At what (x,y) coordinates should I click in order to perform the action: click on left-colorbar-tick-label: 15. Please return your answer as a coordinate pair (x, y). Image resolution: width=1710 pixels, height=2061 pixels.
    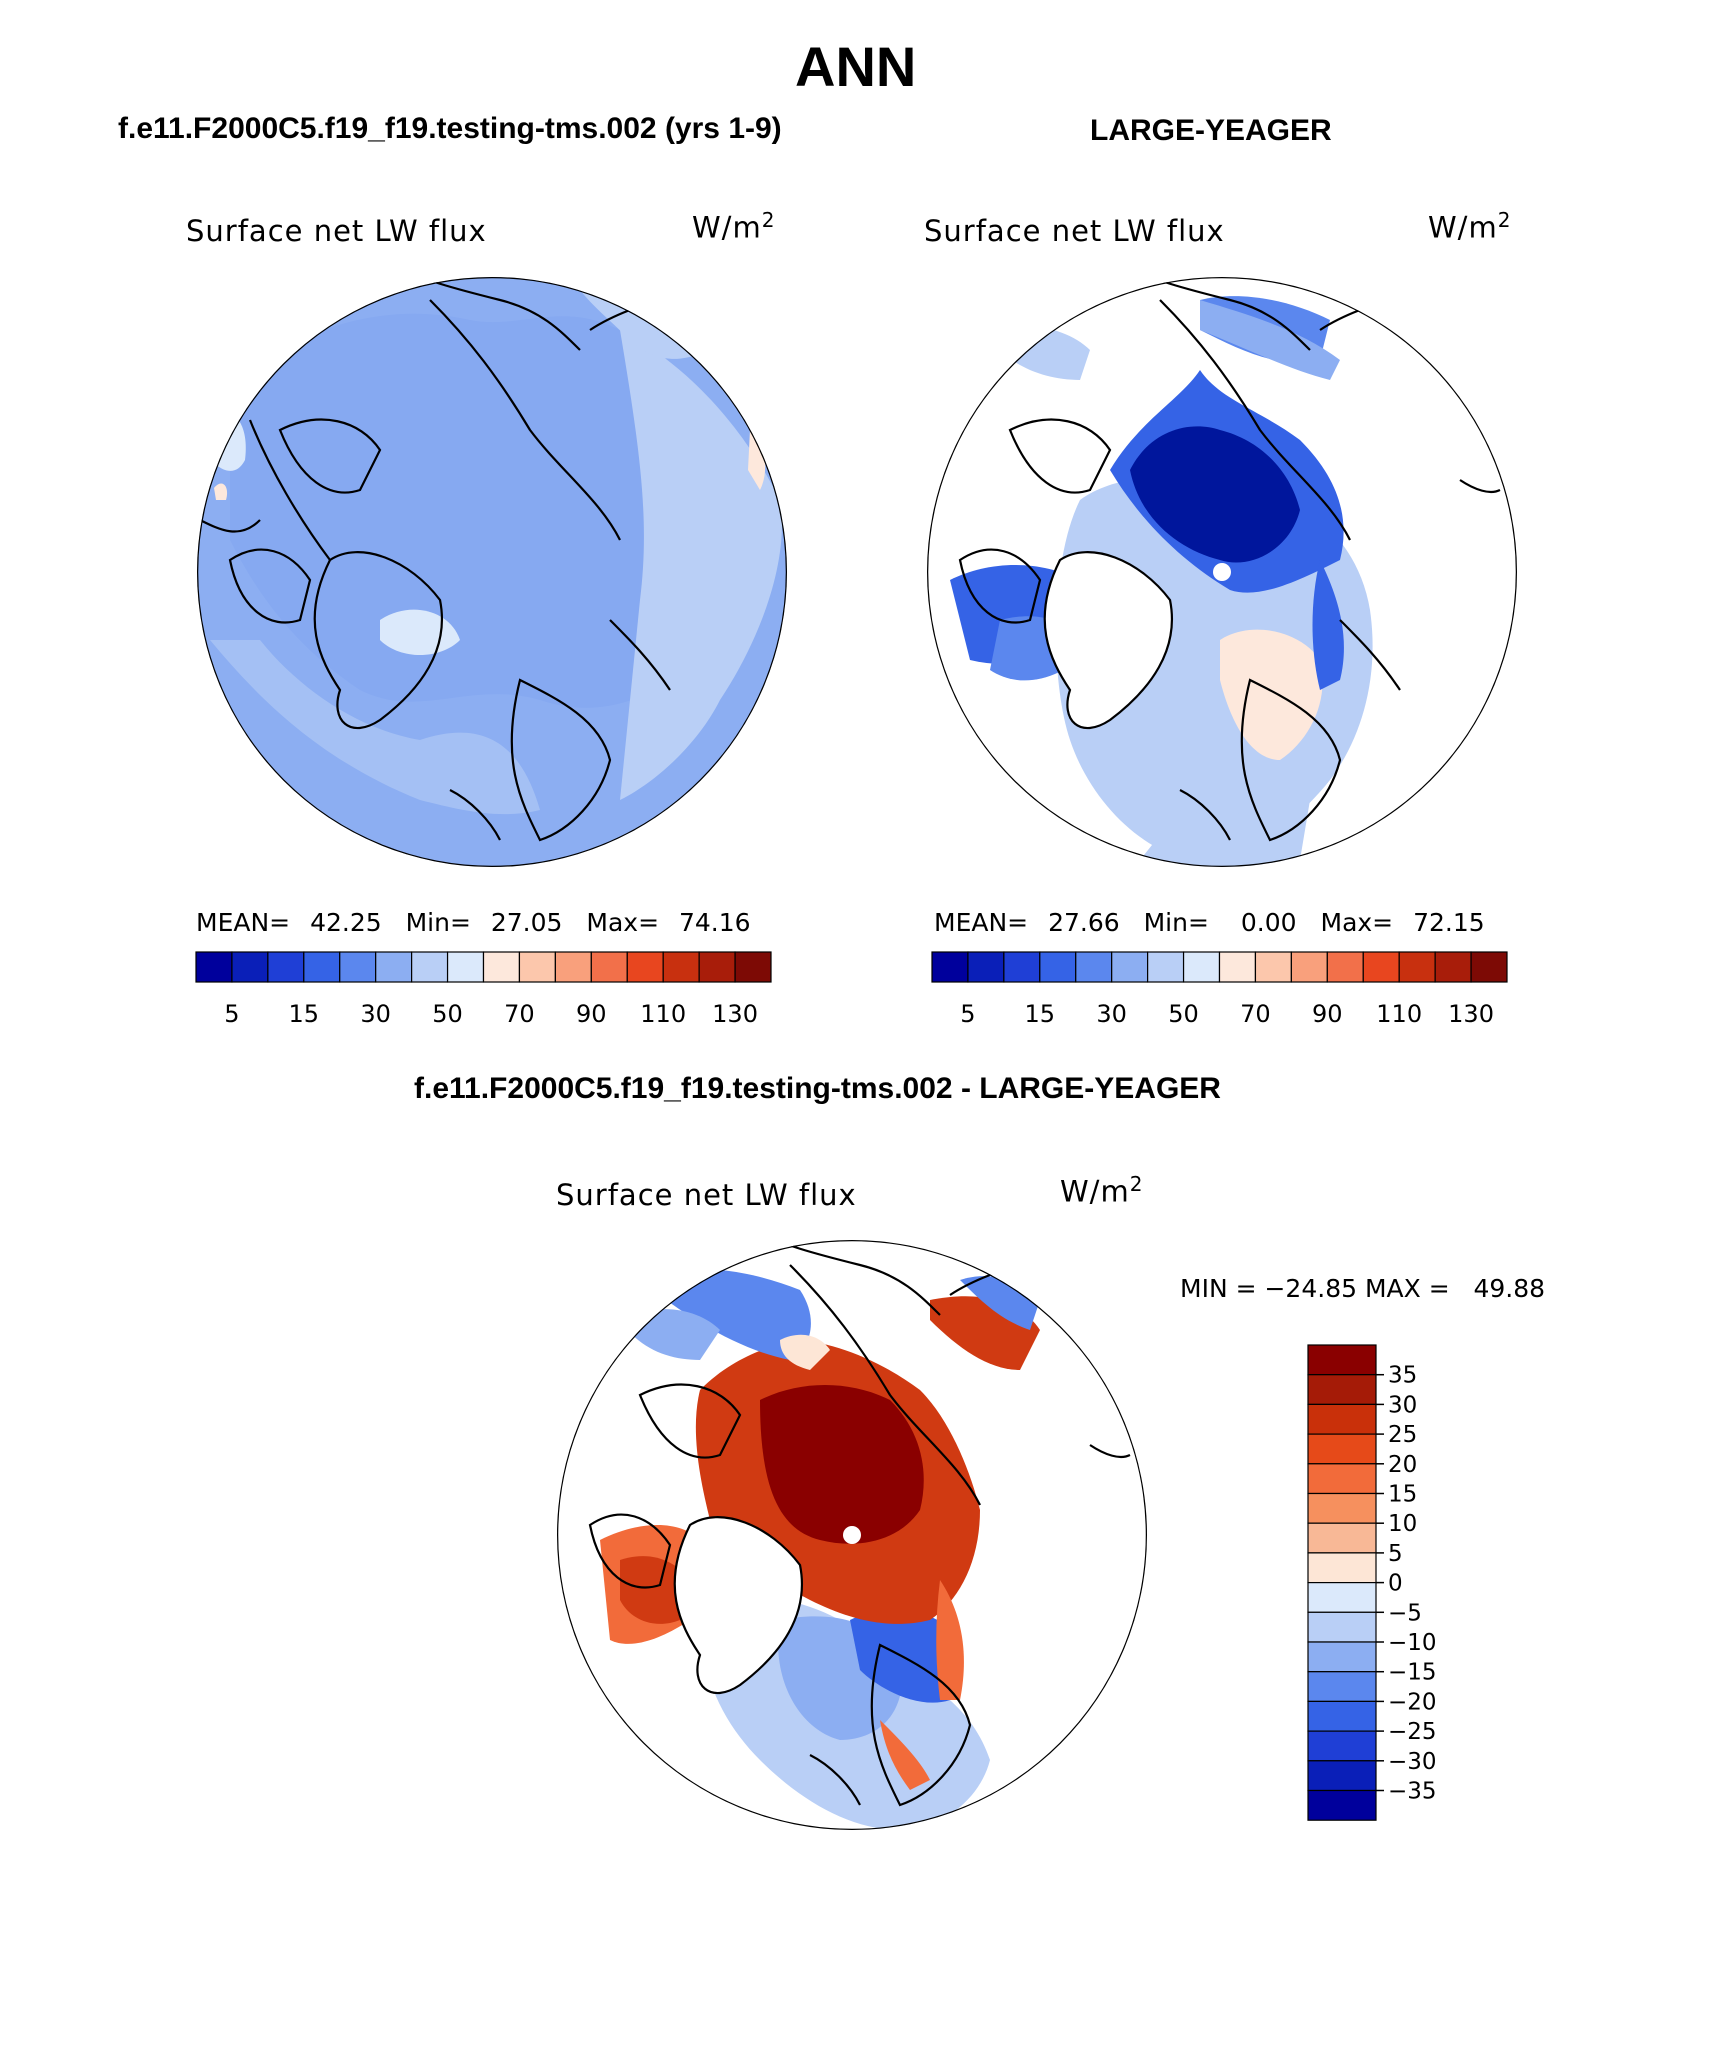
    Looking at the image, I should click on (304, 1014).